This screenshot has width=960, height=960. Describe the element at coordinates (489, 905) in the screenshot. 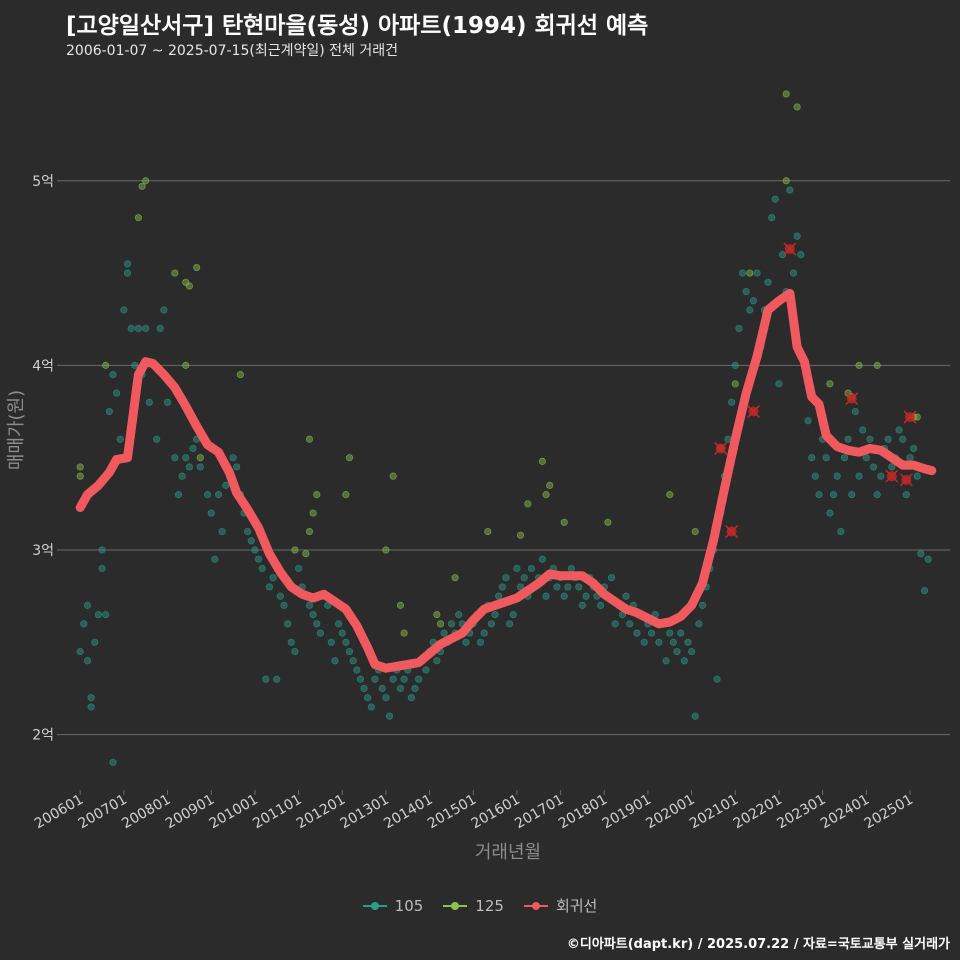

I see `legend-label-125: 125` at that location.